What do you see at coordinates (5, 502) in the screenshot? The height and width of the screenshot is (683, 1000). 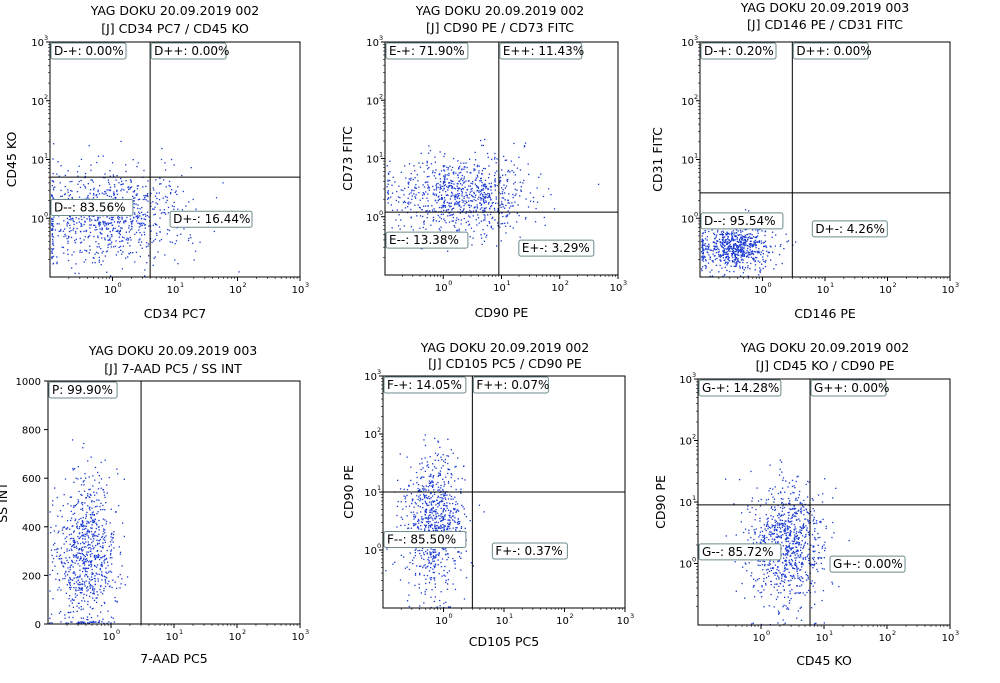 I see `y-axis-label: SS INT` at bounding box center [5, 502].